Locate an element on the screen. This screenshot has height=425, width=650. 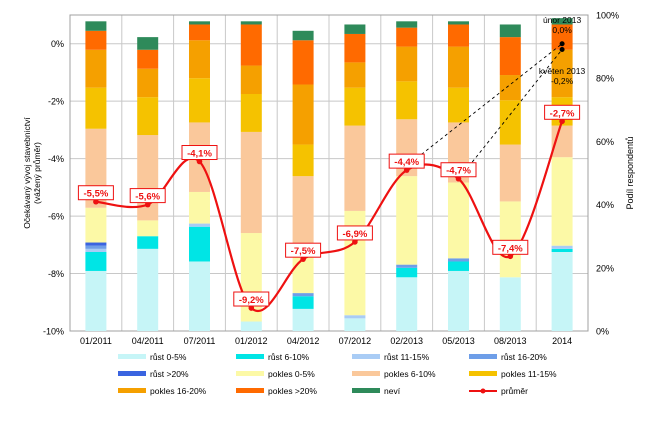
legend-label: růst 6-10% is located at coordinates (289, 357).